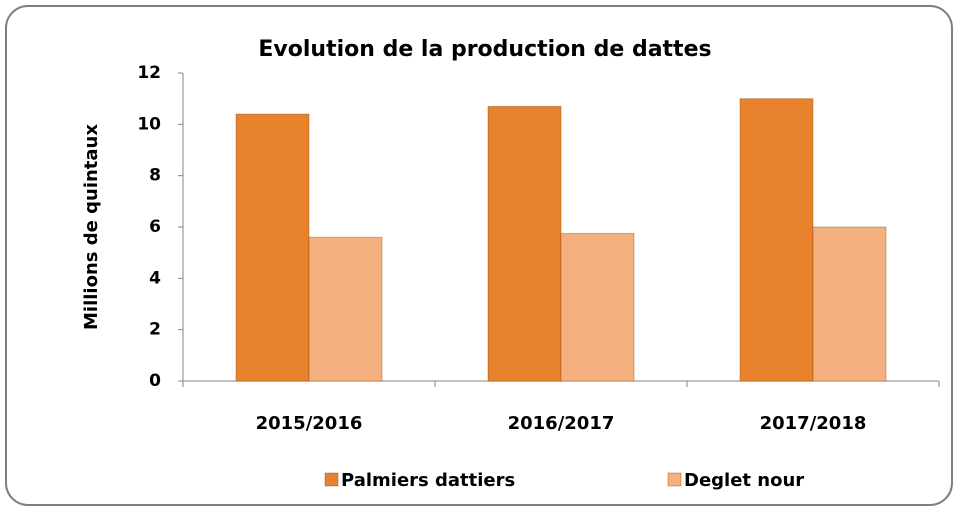 This screenshot has width=958, height=515. I want to click on legend-label: Deglet nour, so click(744, 480).